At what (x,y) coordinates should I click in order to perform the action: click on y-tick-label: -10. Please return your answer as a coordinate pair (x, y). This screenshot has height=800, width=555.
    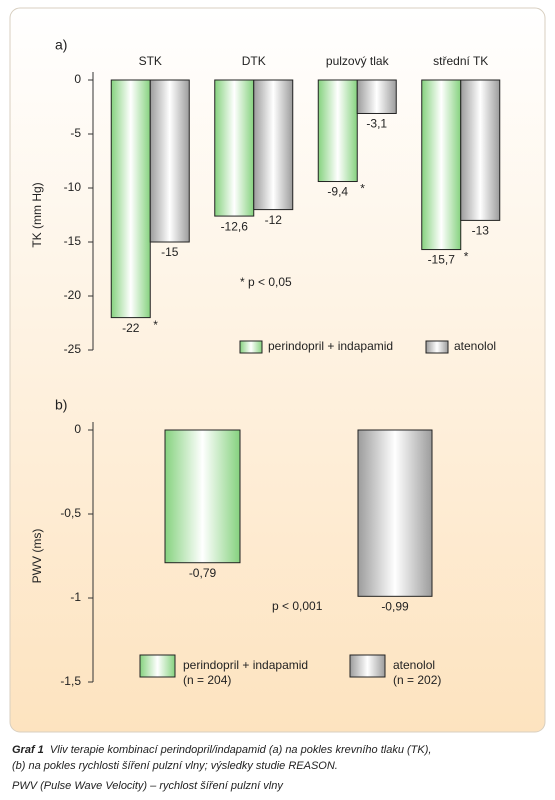
    Looking at the image, I should click on (73, 187).